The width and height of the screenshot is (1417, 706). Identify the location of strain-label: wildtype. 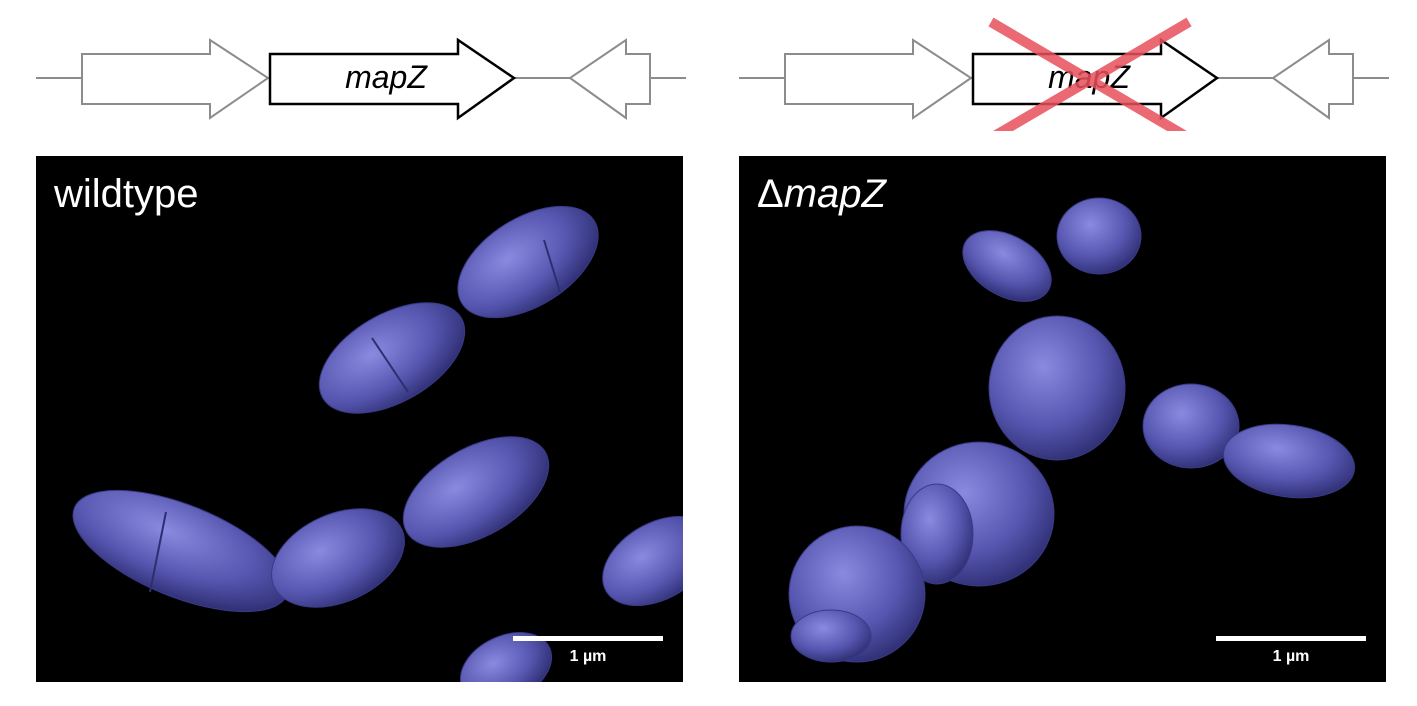
(126, 194).